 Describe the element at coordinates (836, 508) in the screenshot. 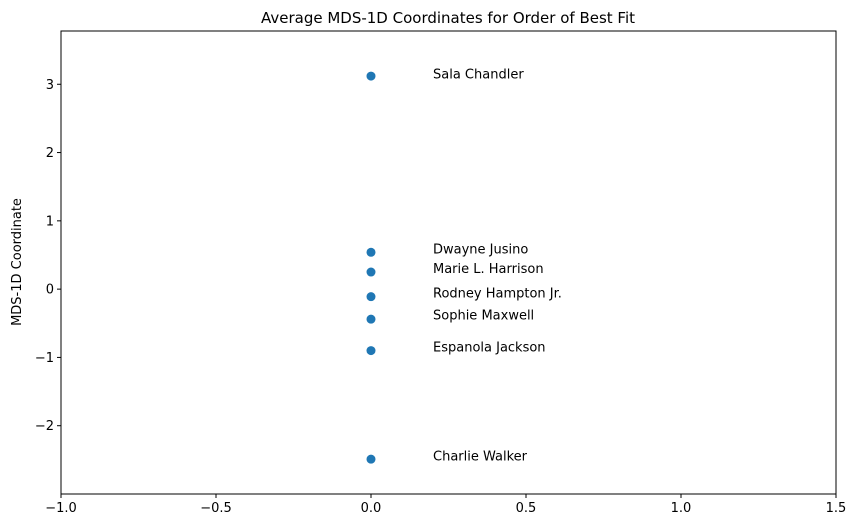

I see `x-tick-label: 1.5` at that location.